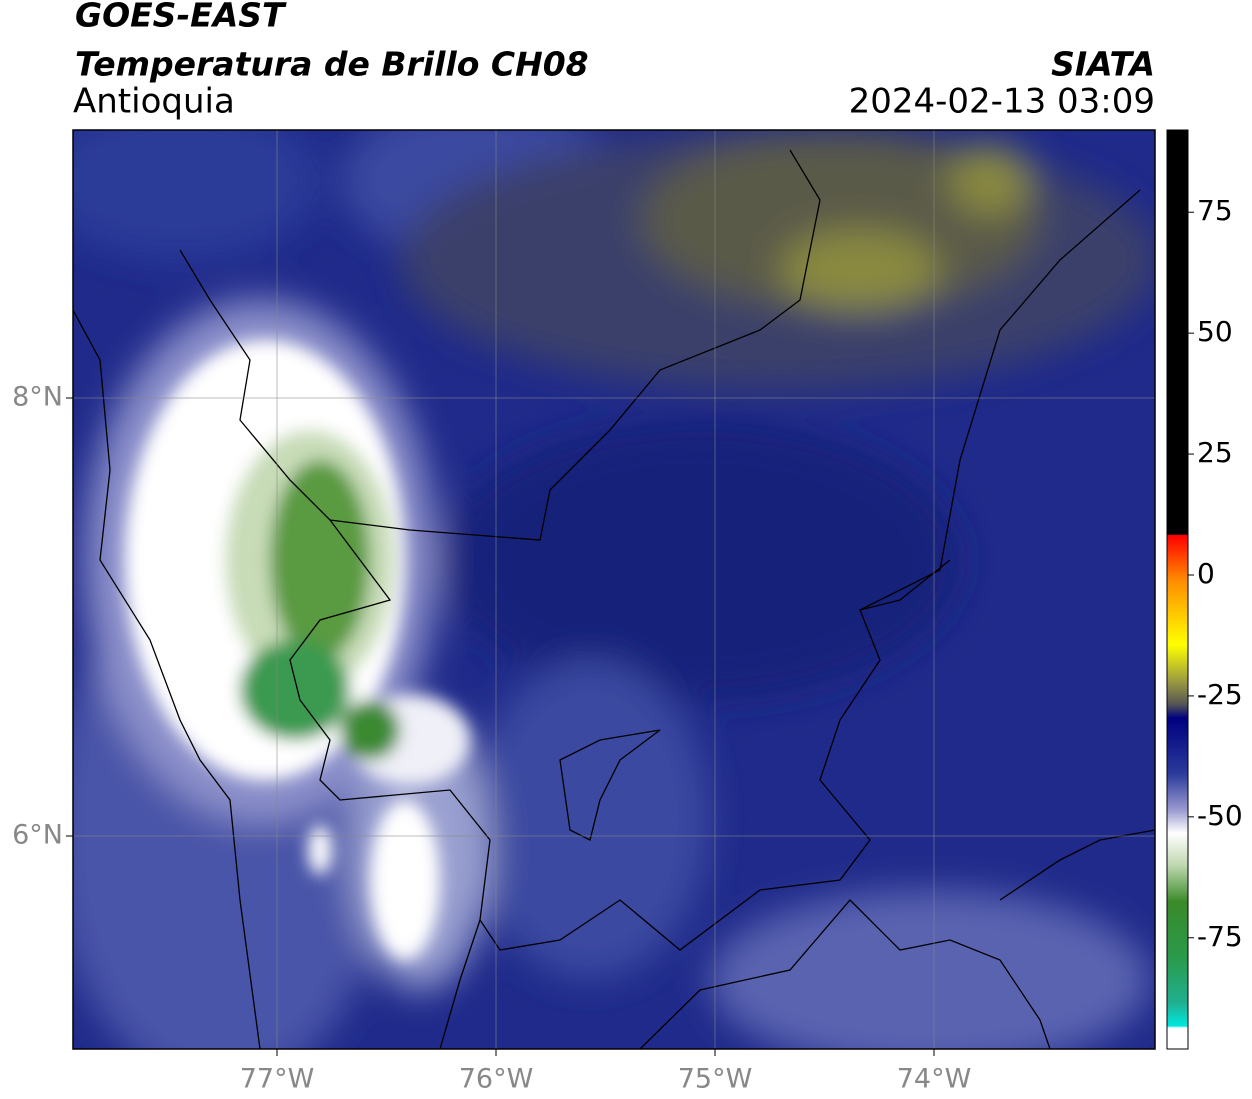 The height and width of the screenshot is (1099, 1252). Describe the element at coordinates (934, 1079) in the screenshot. I see `lon-label: 74°W` at that location.